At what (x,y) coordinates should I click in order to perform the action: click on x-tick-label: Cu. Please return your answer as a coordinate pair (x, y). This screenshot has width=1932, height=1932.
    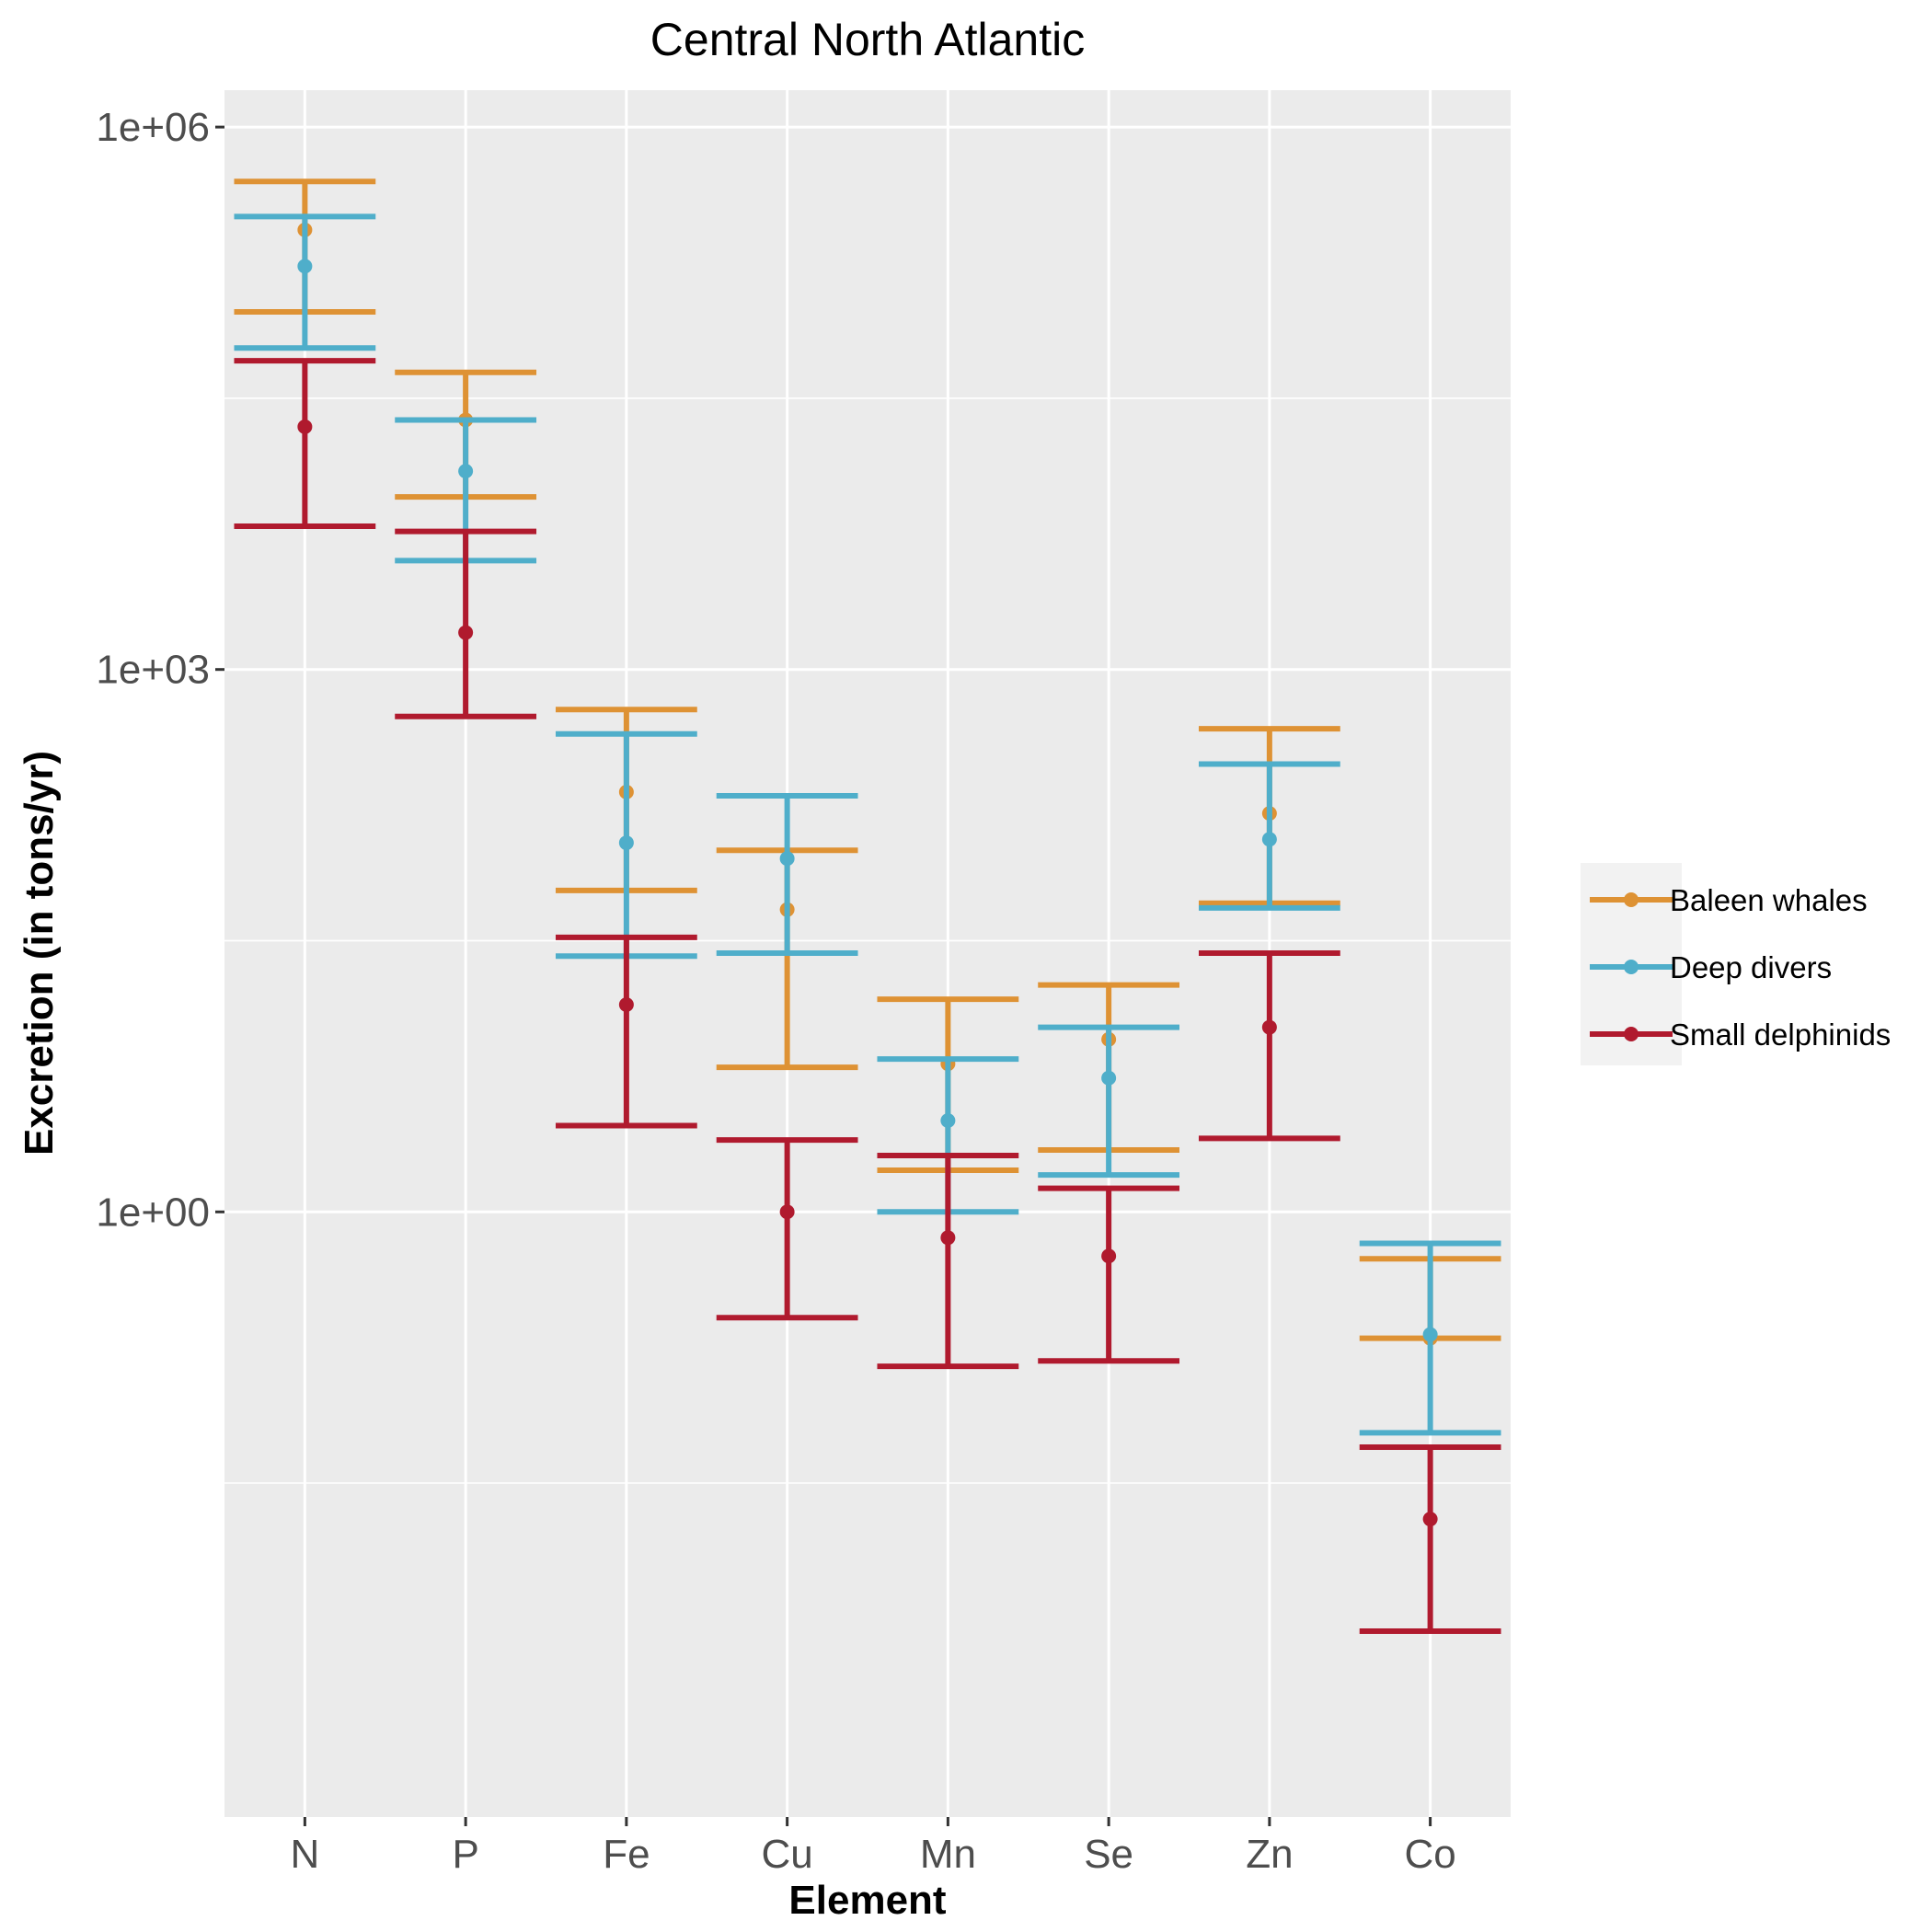
    Looking at the image, I should click on (787, 1854).